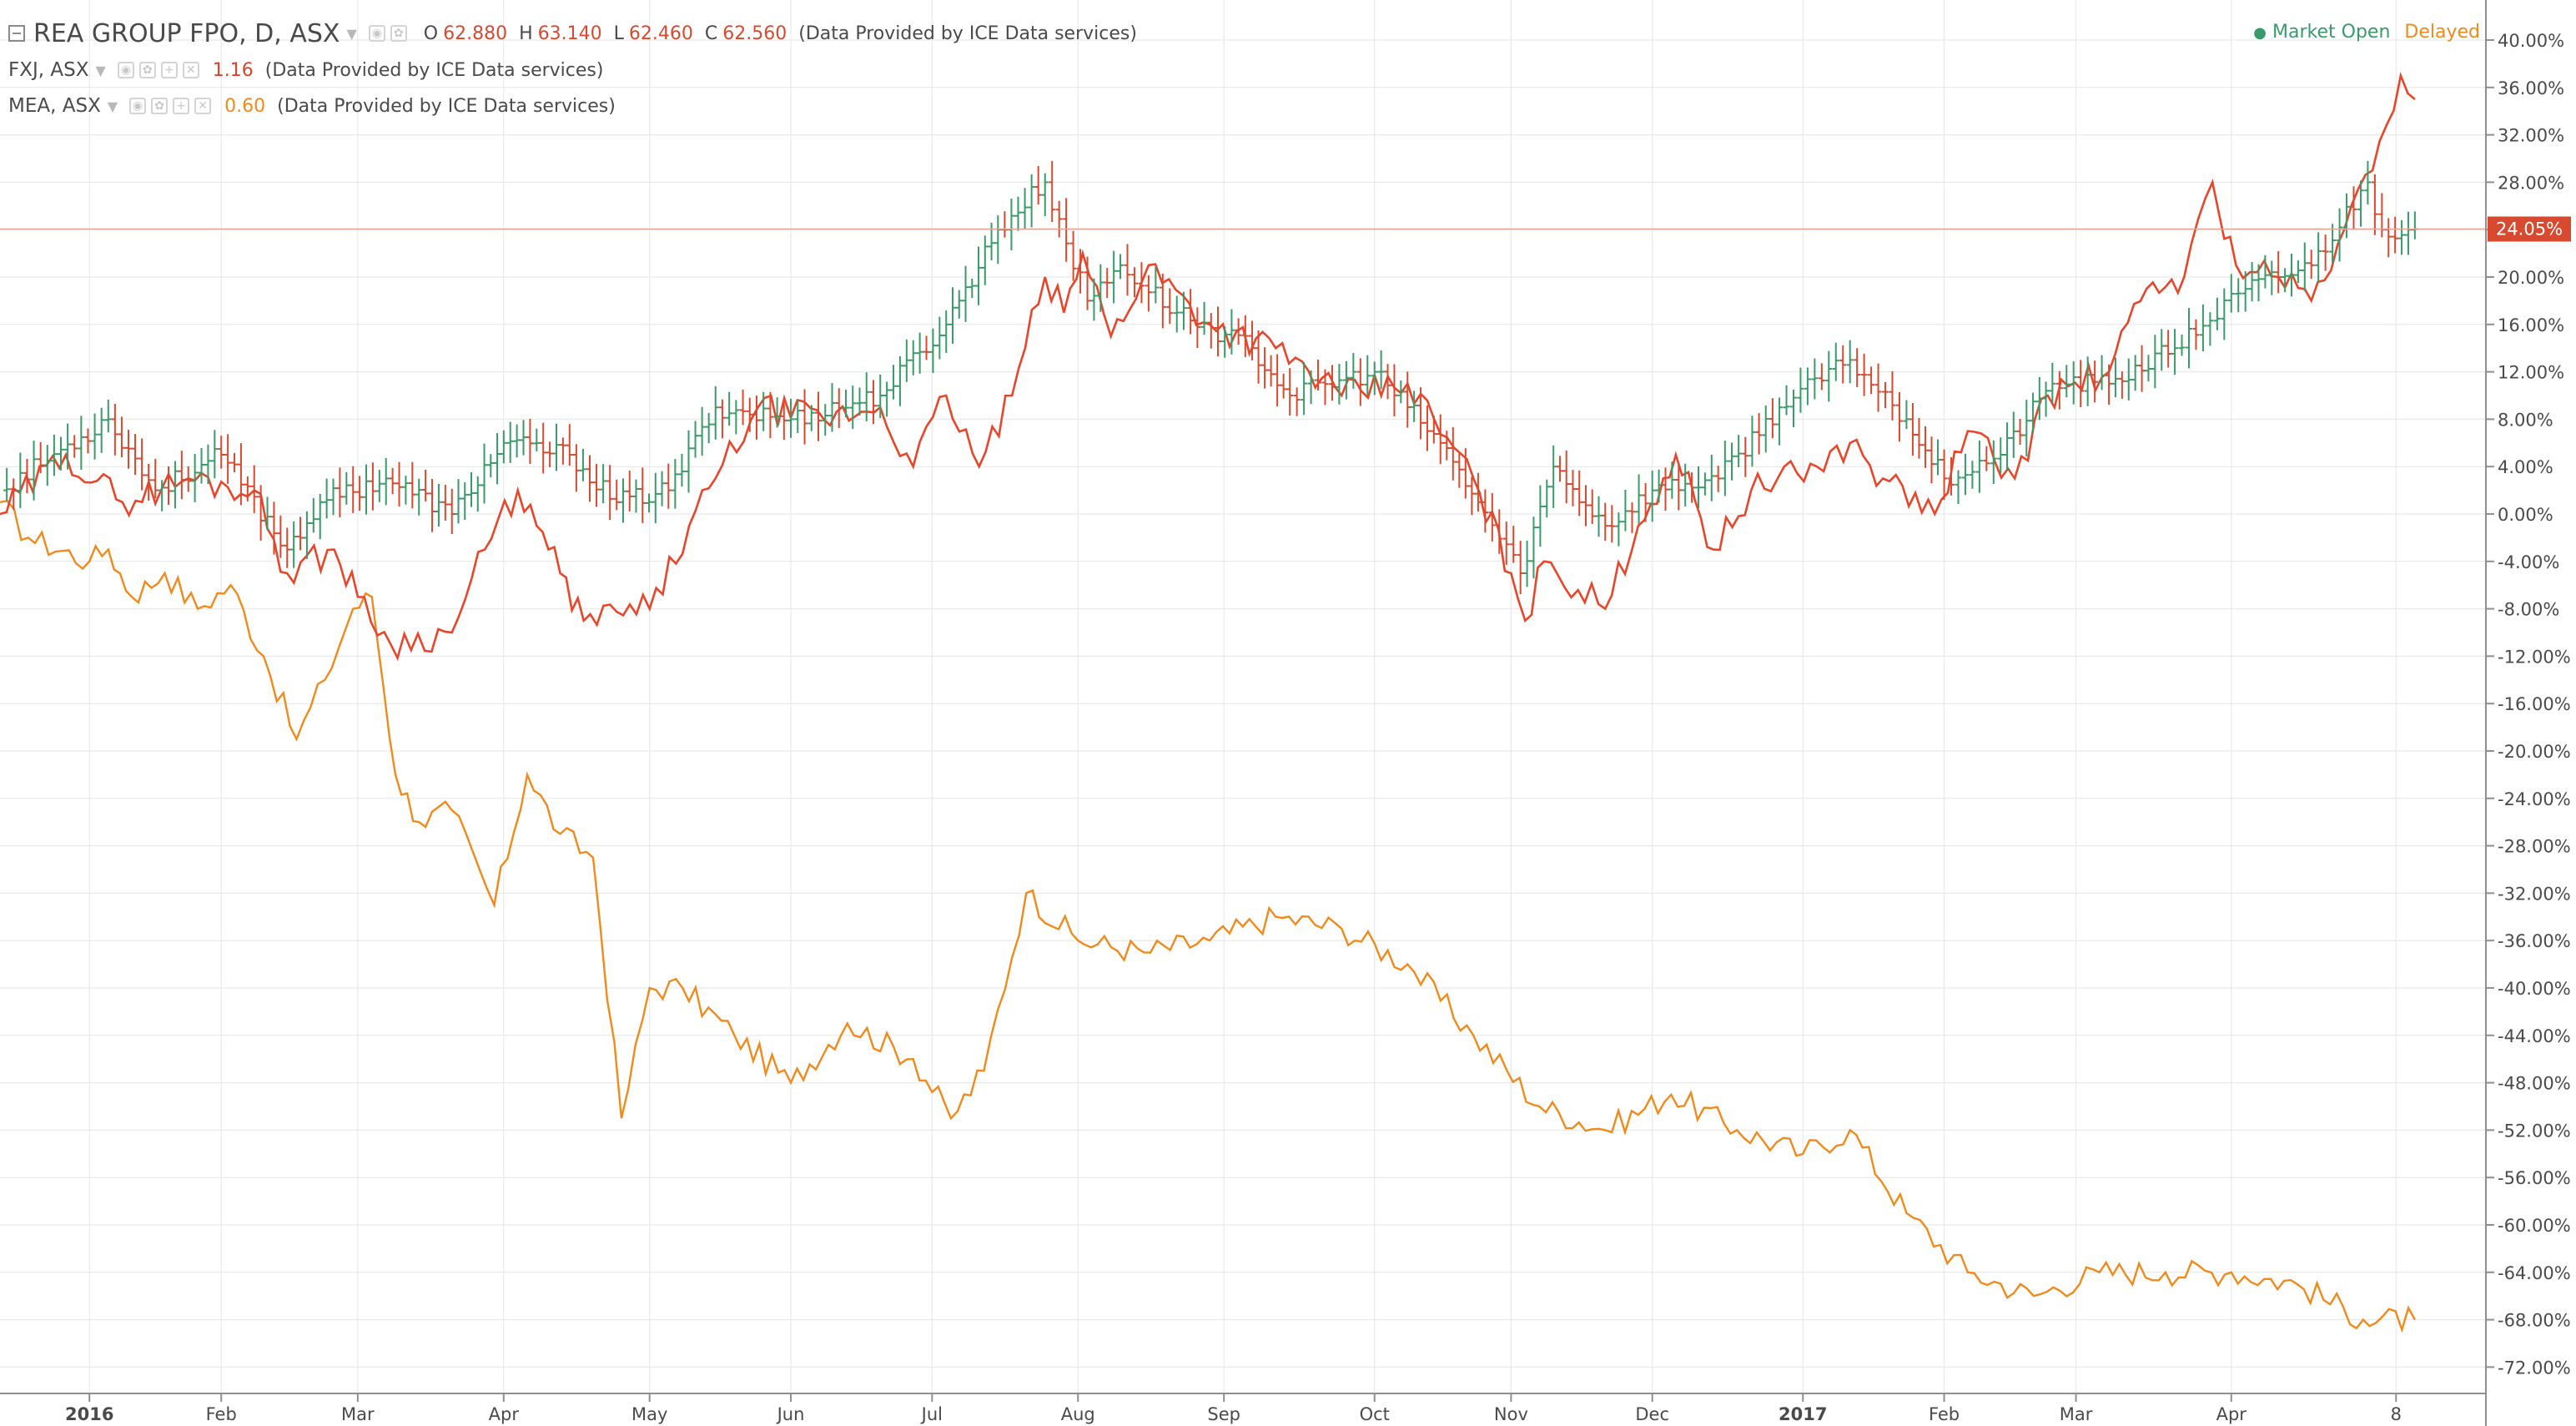  What do you see at coordinates (16, 33) in the screenshot?
I see `collapse-legend-icon` at bounding box center [16, 33].